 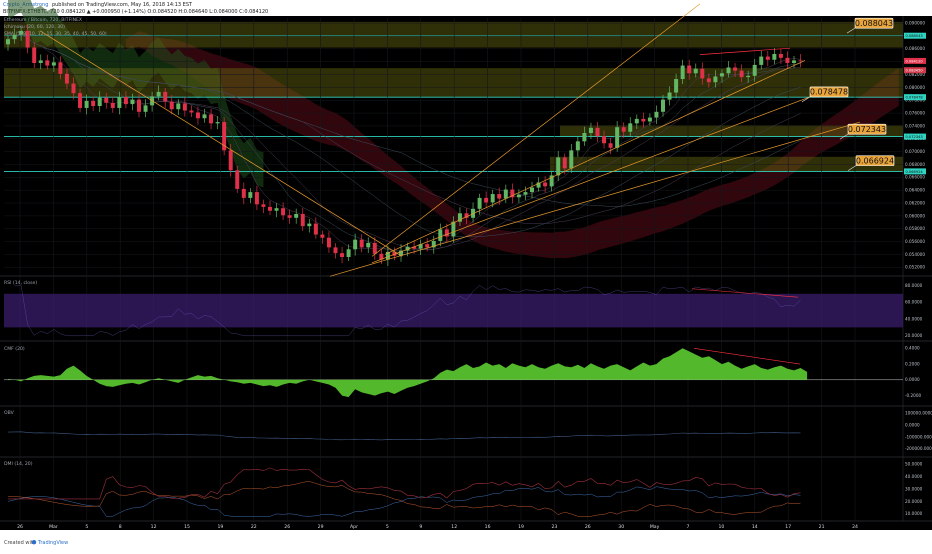 What do you see at coordinates (404, 501) in the screenshot?
I see `dmi-plus-line` at bounding box center [404, 501].